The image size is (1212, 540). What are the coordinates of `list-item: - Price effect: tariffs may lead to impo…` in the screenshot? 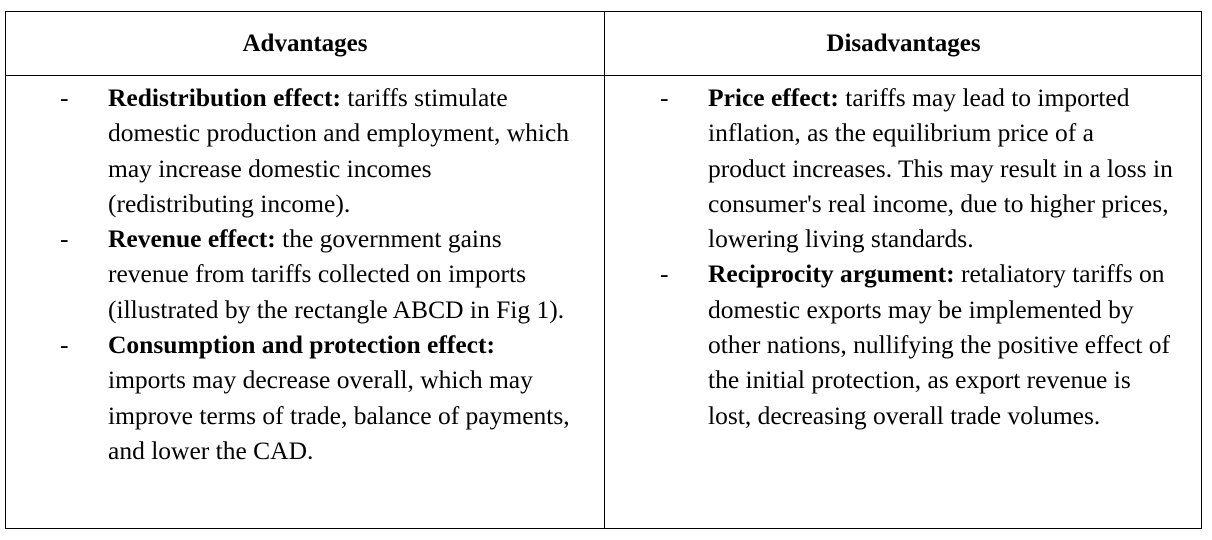 It's located at (919, 168).